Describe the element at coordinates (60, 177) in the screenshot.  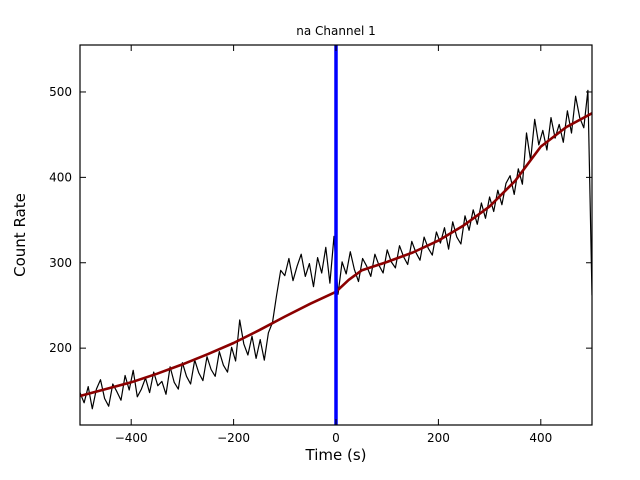
I see `y-tick-label: 400` at that location.